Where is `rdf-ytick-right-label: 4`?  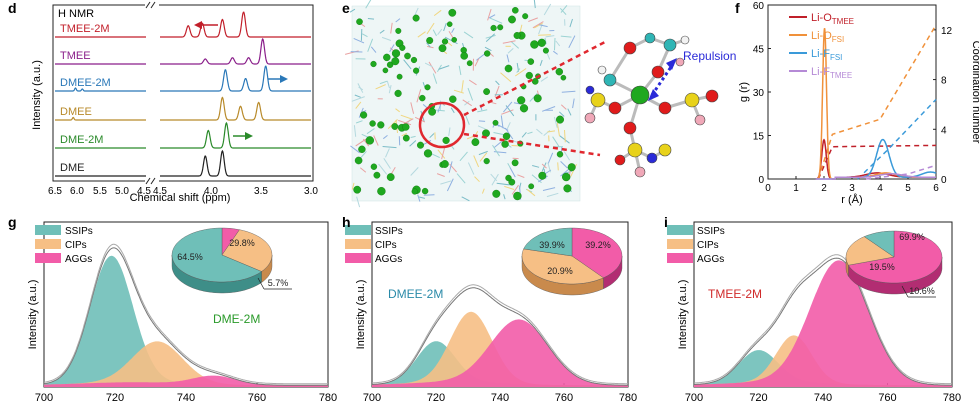 rdf-ytick-right-label: 4 is located at coordinates (944, 130).